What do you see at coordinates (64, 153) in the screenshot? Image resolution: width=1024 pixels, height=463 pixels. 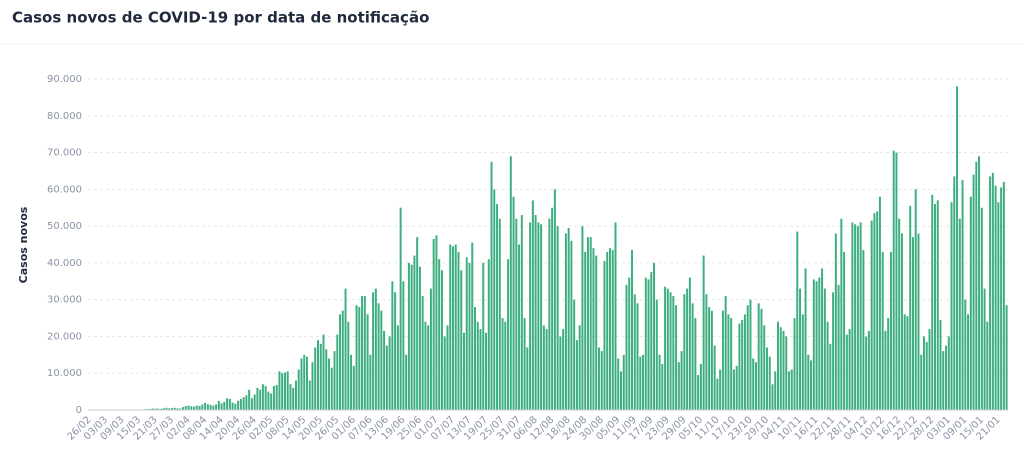 I see `y-tick-label: 70.000` at bounding box center [64, 153].